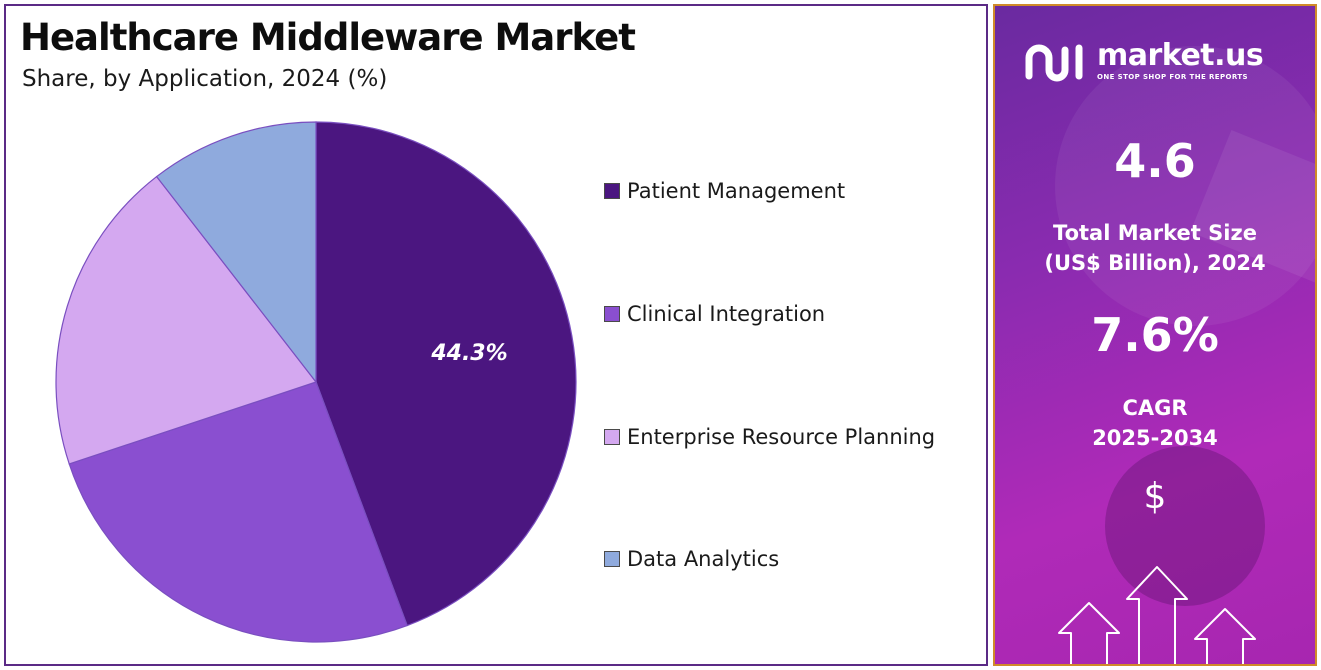  What do you see at coordinates (468, 353) in the screenshot?
I see `data-label-patient-management: 44.3%` at bounding box center [468, 353].